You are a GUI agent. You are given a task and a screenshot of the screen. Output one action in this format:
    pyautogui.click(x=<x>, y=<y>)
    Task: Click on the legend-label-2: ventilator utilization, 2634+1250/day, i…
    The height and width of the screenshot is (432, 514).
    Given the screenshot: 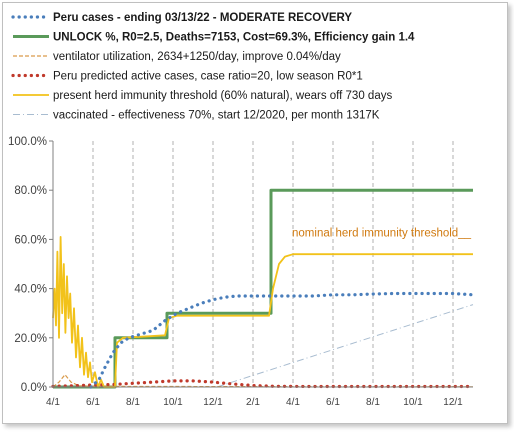 What is the action you would take?
    pyautogui.click(x=197, y=57)
    